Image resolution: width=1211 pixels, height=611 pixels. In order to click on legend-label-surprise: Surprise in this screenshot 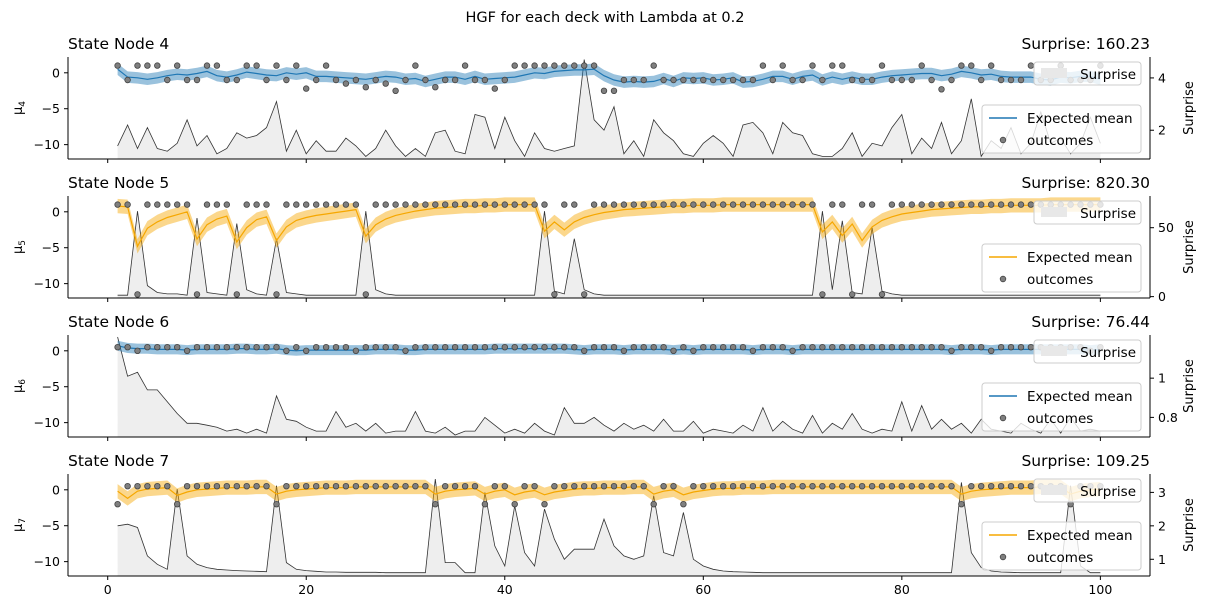, I will do `click(1108, 214)`.